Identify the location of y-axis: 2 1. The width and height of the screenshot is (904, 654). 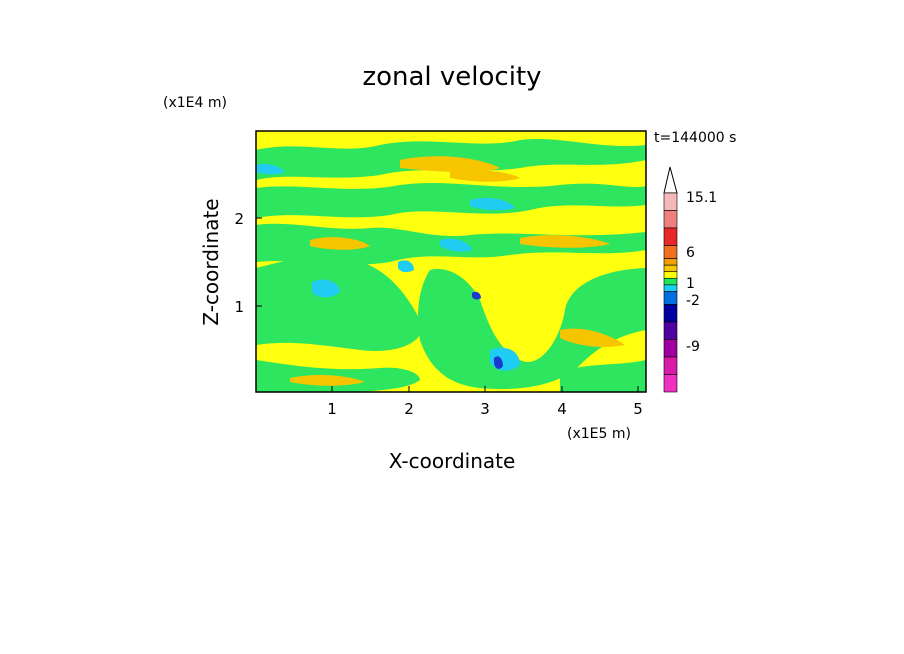
(248, 263).